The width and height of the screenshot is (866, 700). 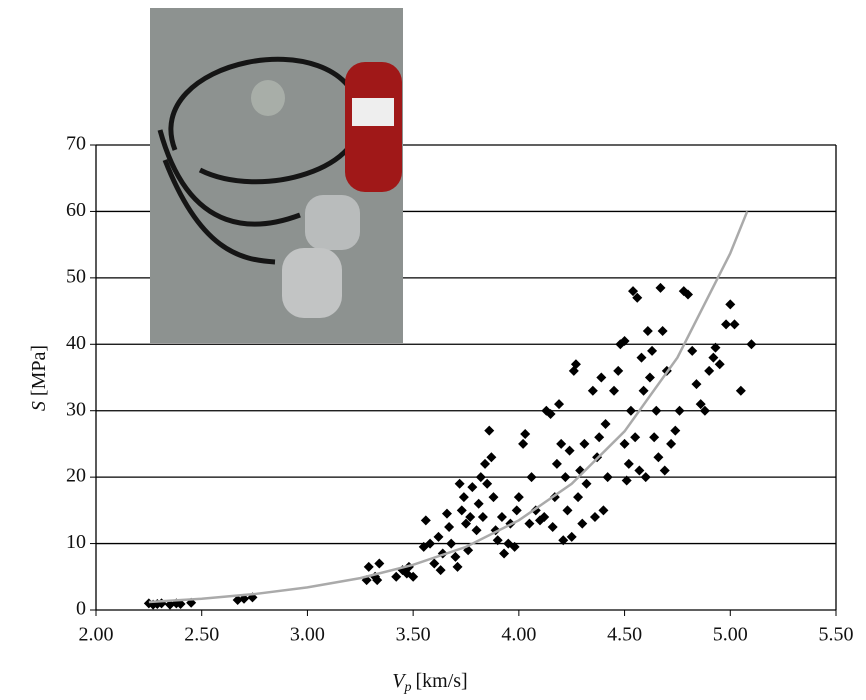 I want to click on y-label-unit: [MPa], so click(x=39, y=370).